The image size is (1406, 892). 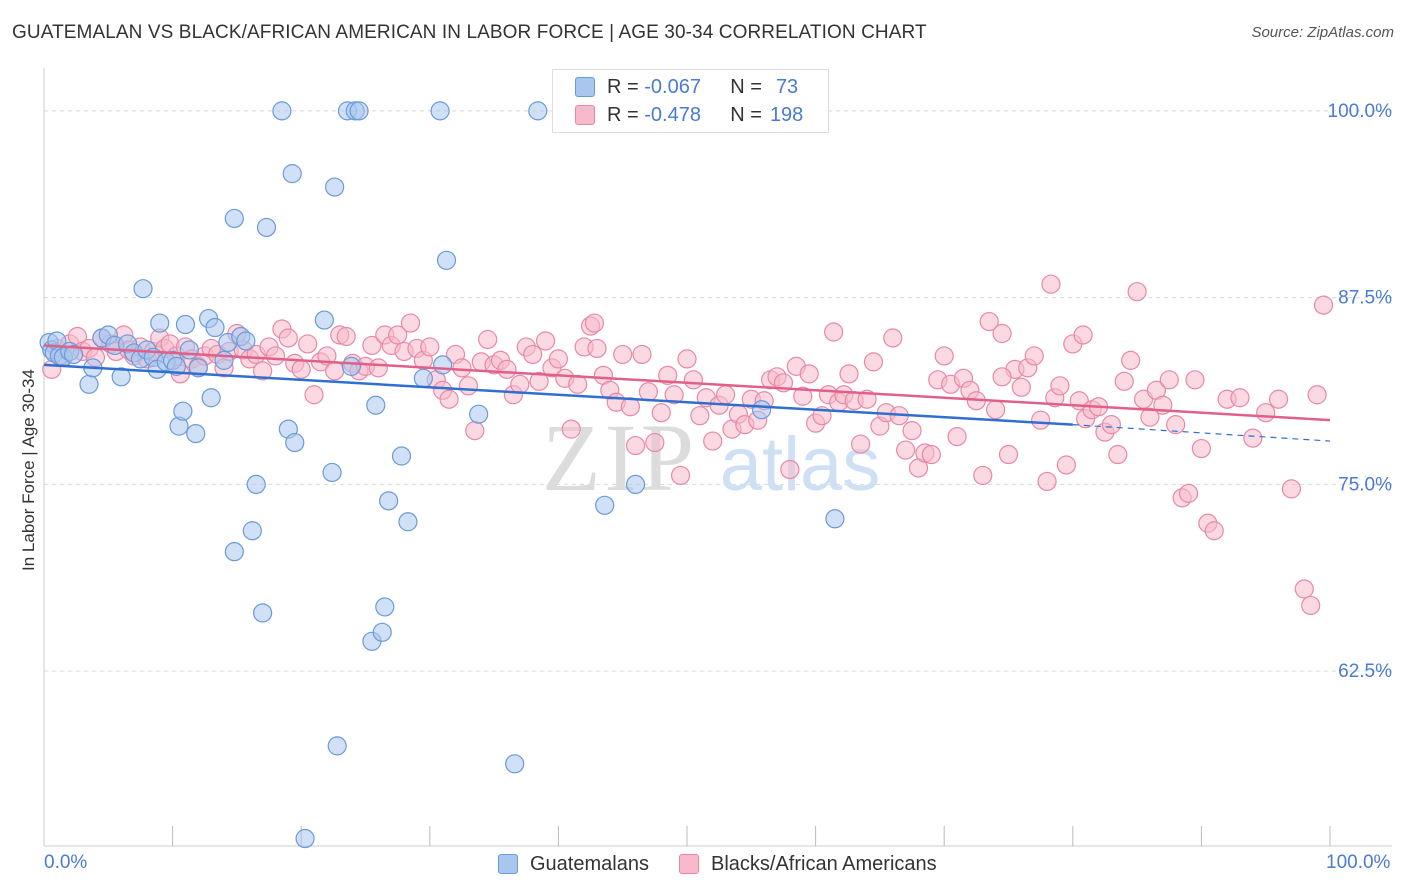 What do you see at coordinates (711, 457) in the screenshot?
I see `watermark: ZIP atlas` at bounding box center [711, 457].